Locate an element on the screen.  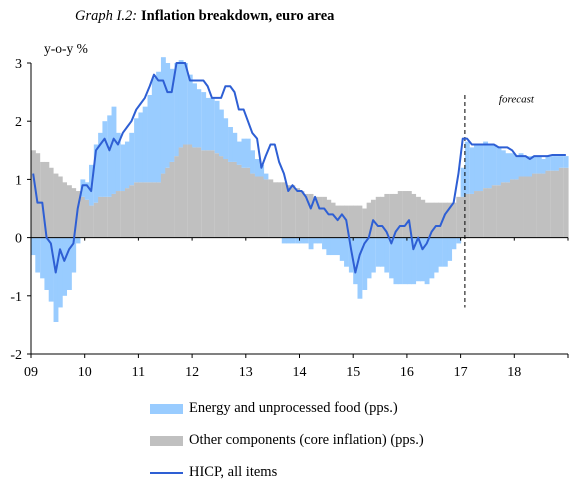
legend-label-energy: Energy and unprocessed food (pps.) is located at coordinates (293, 408).